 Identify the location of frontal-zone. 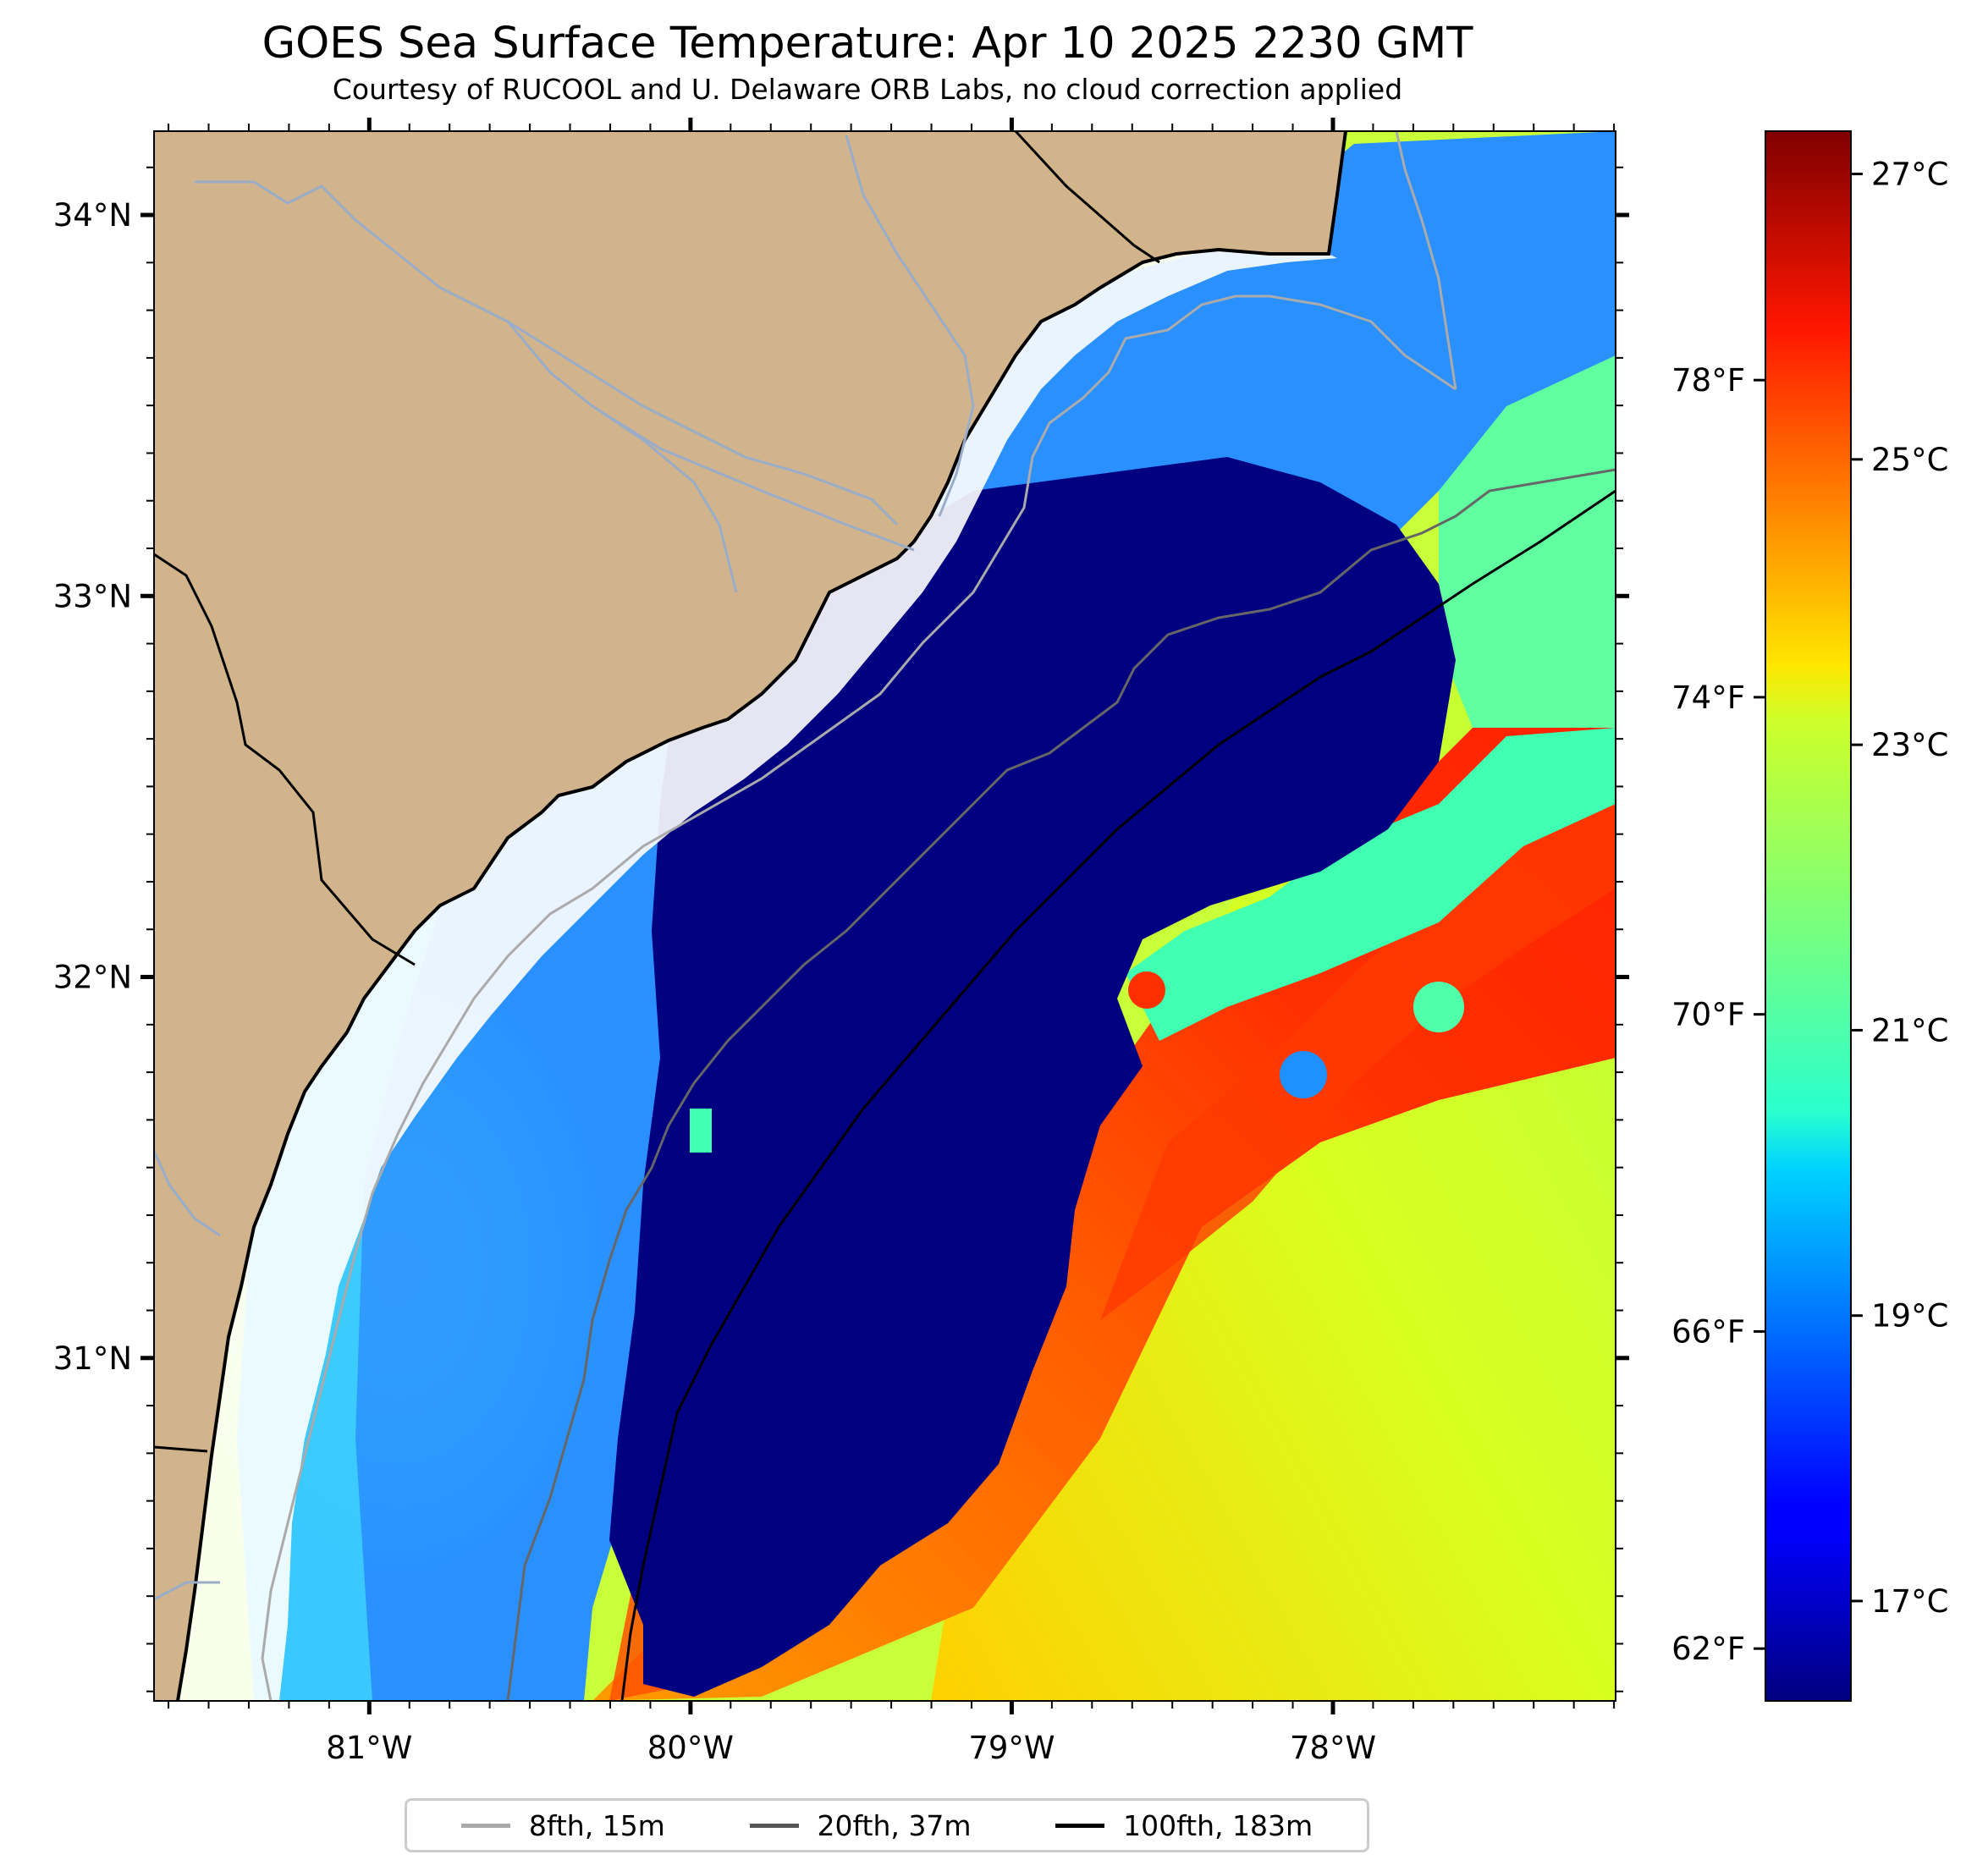
(1371, 885).